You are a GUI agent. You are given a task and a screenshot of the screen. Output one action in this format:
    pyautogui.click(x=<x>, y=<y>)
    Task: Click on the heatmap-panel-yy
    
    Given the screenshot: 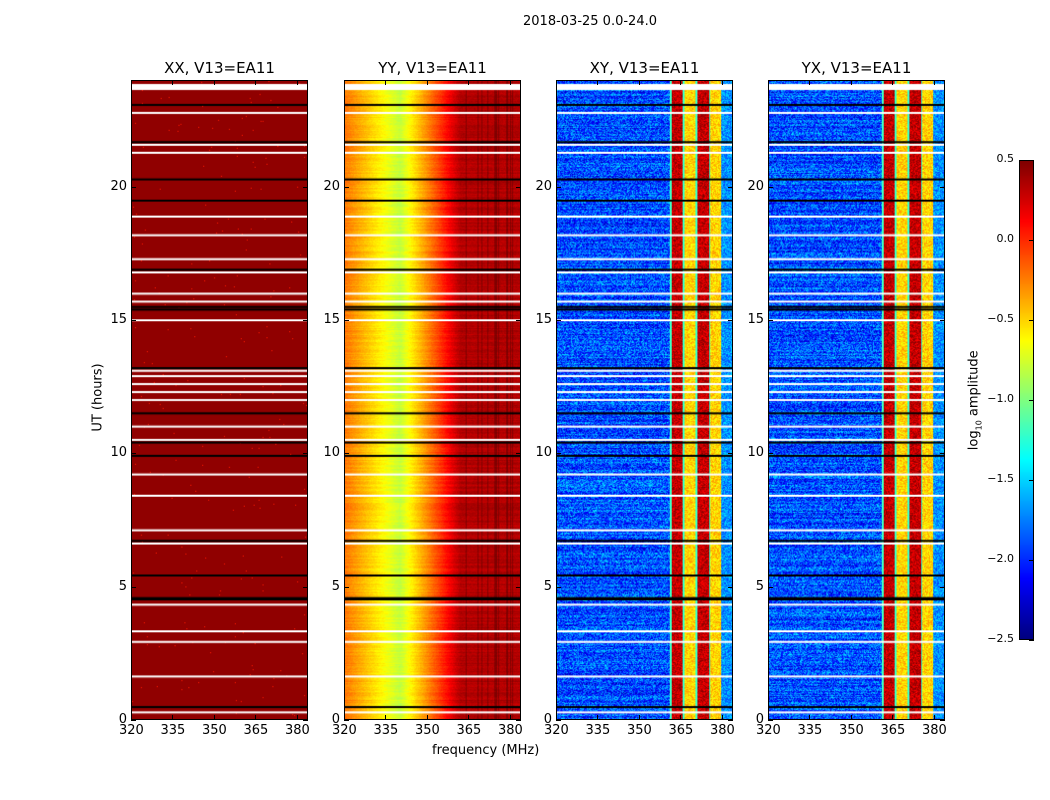 What is the action you would take?
    pyautogui.click(x=432, y=400)
    